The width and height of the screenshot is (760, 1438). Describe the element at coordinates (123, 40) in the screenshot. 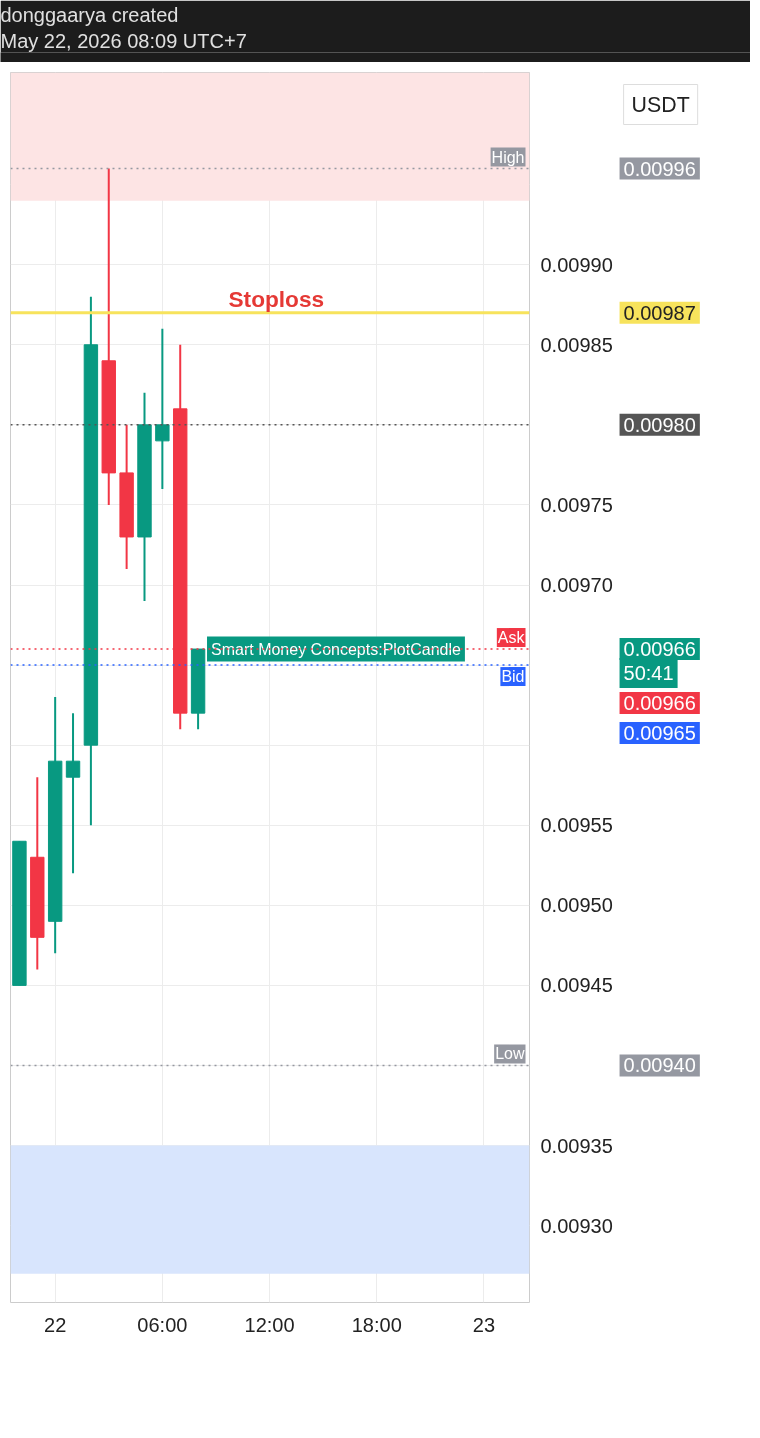

I see `chart-subtitle: May 22, 2026 08:09 UTC+7` at that location.